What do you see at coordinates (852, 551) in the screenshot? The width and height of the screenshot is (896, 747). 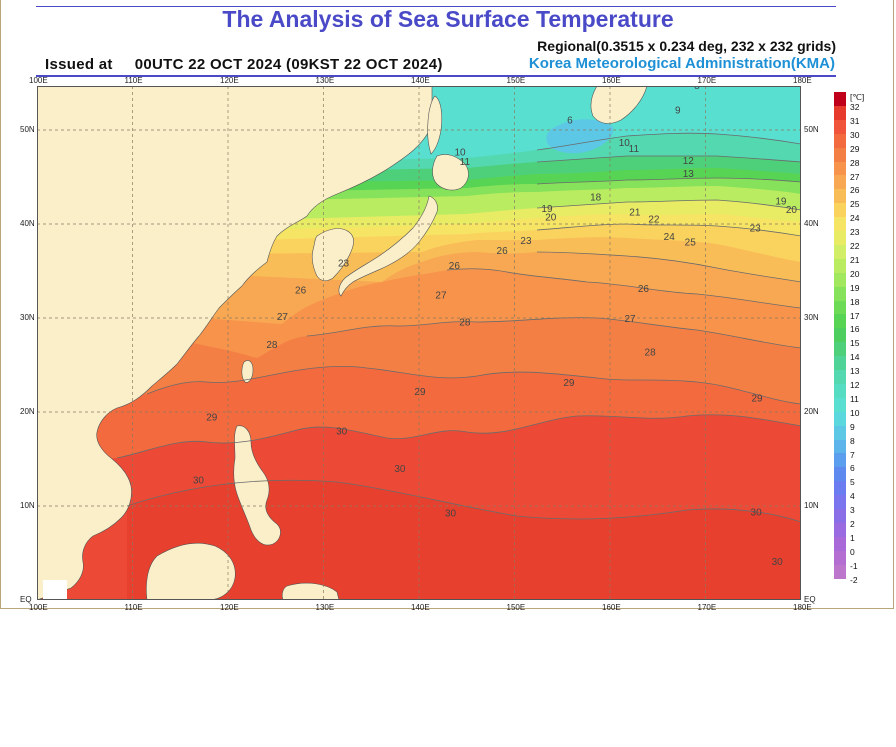 I see `legend-label: 0` at bounding box center [852, 551].